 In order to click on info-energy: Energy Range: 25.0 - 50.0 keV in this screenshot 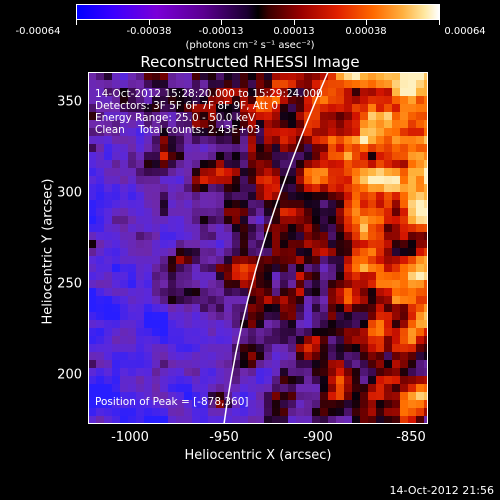, I will do `click(175, 118)`.